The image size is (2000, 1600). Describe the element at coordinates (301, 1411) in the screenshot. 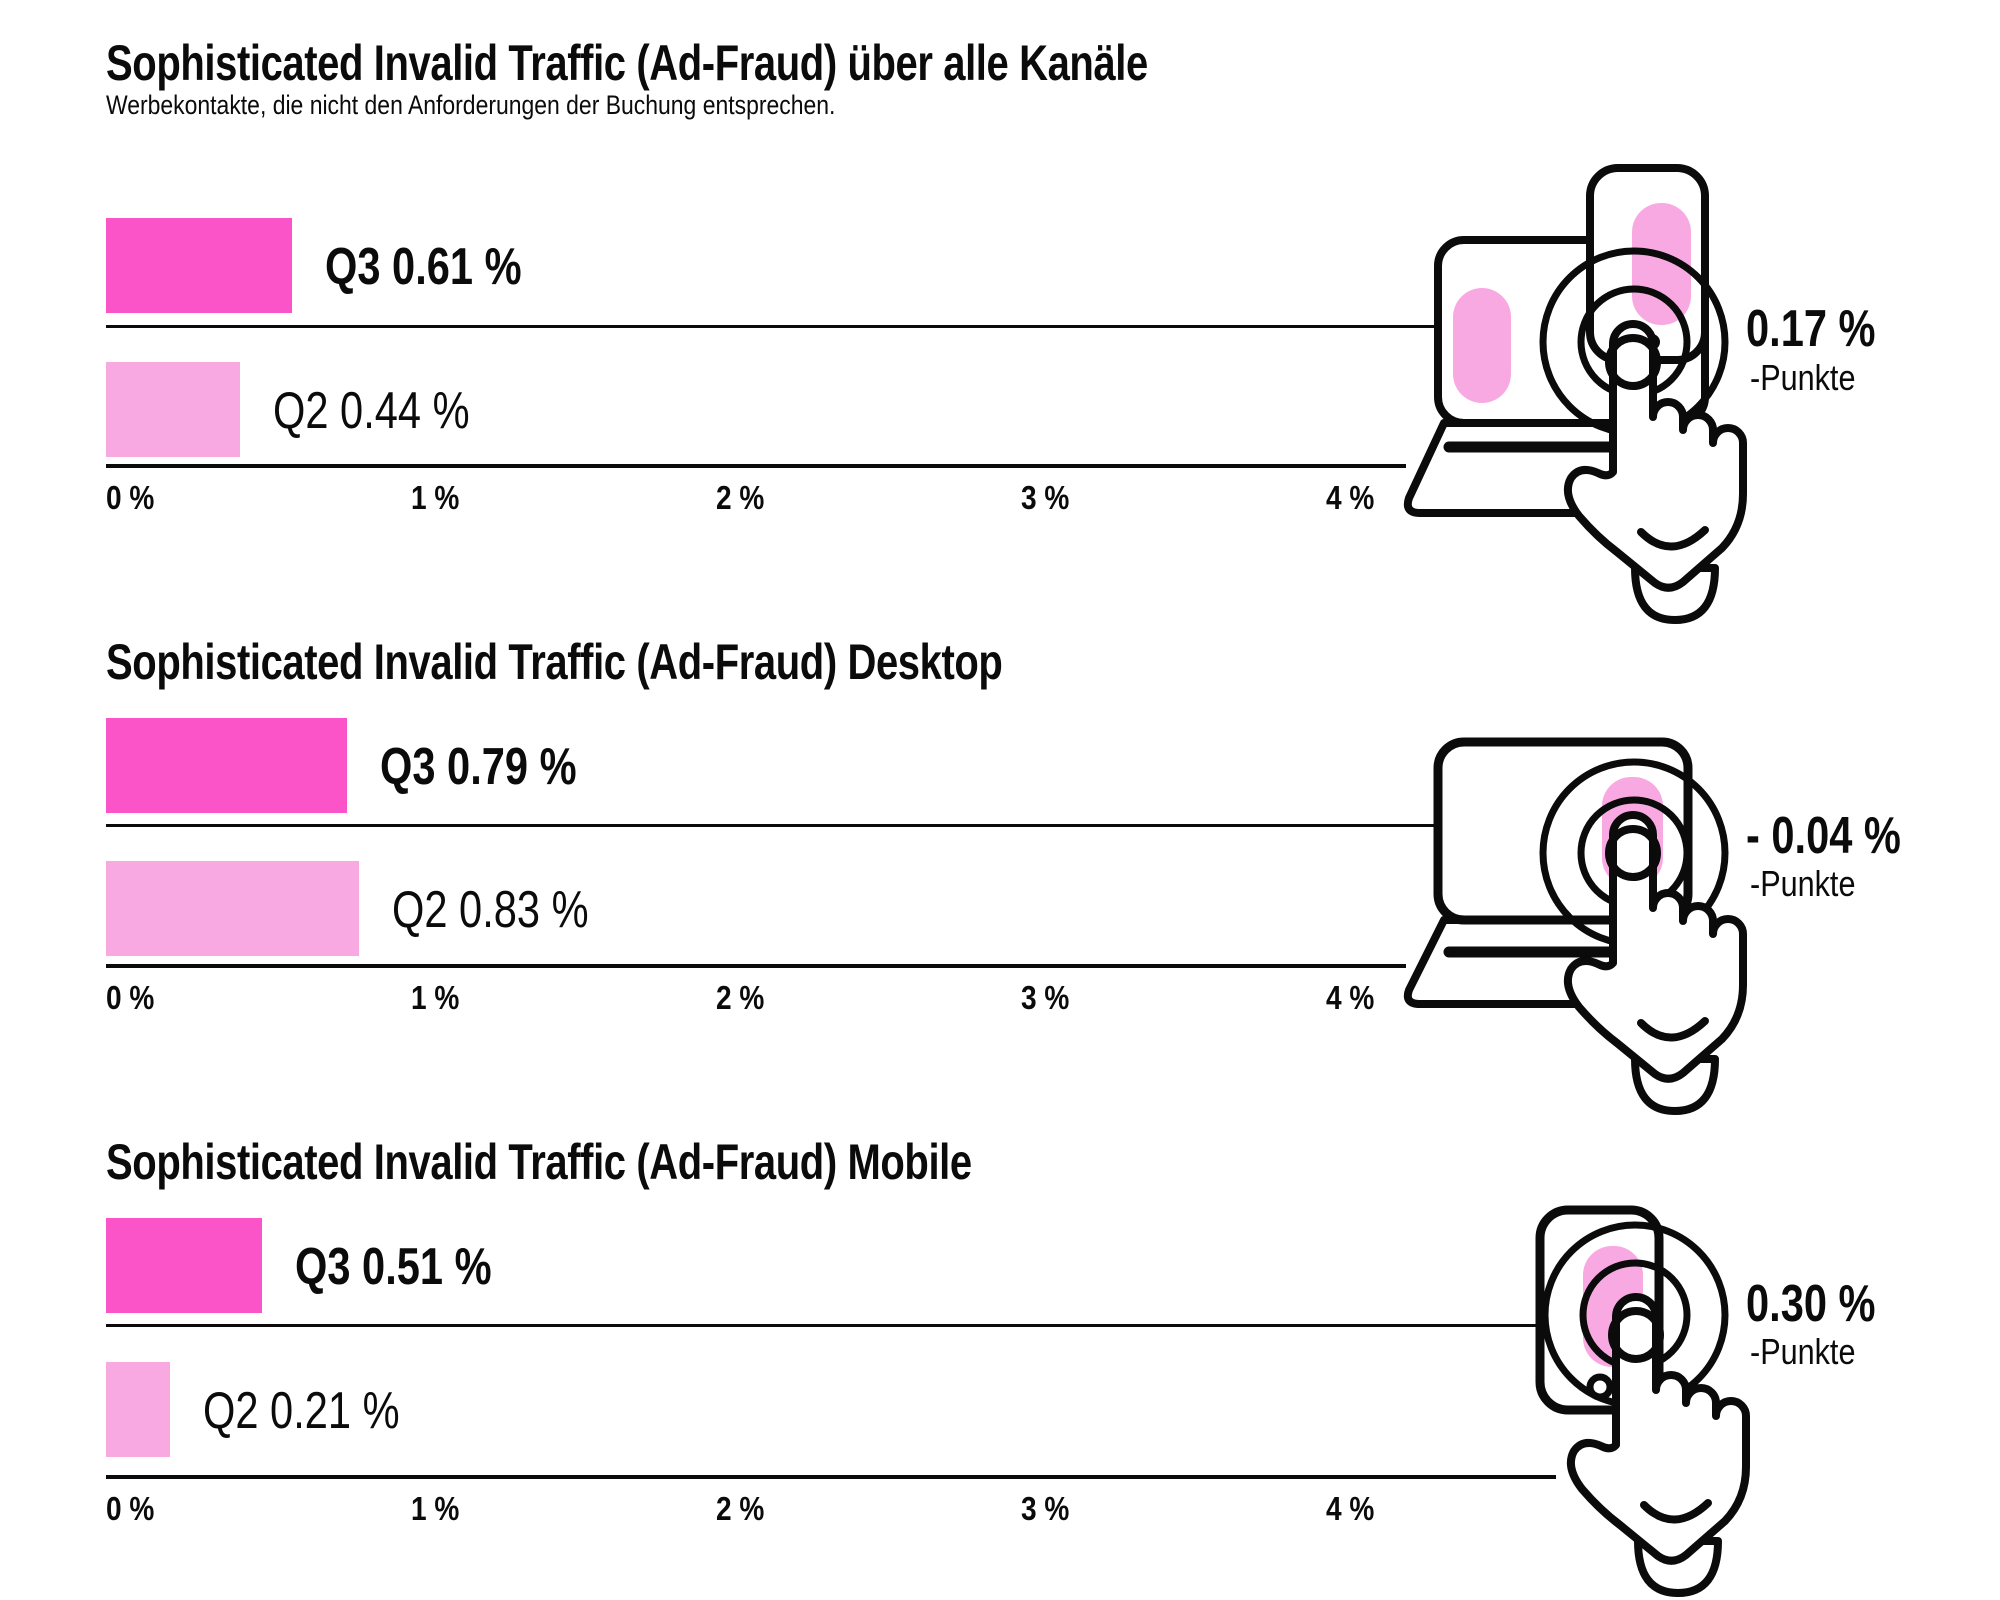

I see `bar-label-q2: Q2 0.21 %` at that location.